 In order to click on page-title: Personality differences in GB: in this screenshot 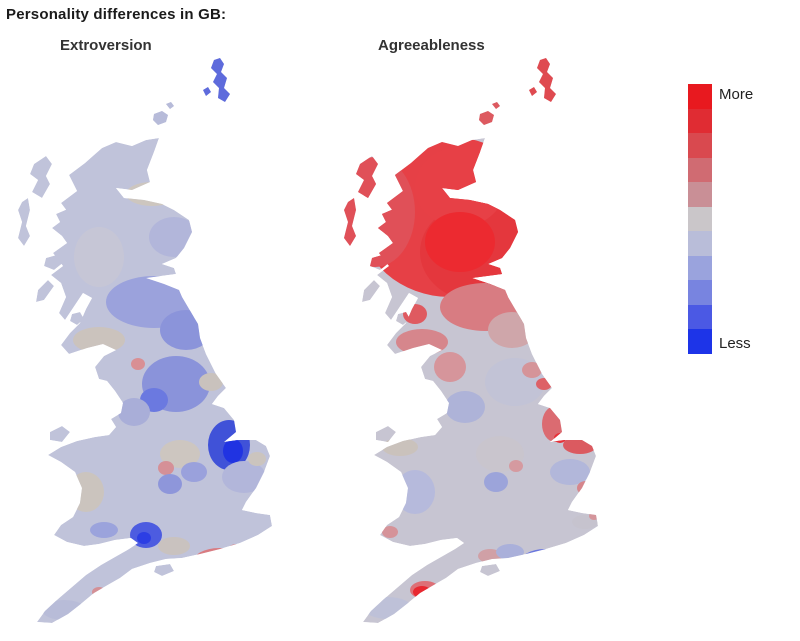, I will do `click(116, 14)`.